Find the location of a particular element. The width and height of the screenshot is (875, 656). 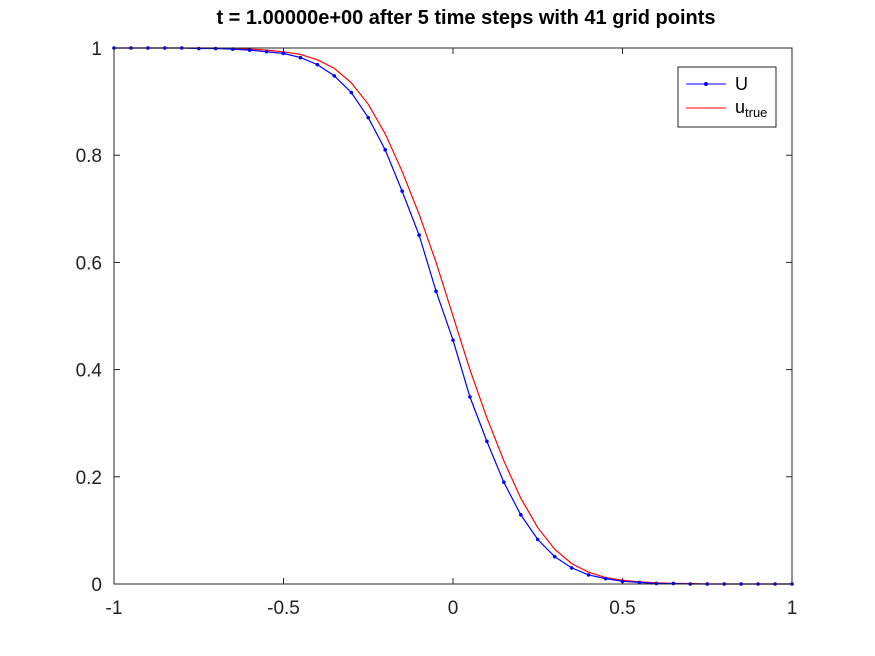

x-tick-label: 0 is located at coordinates (453, 608).